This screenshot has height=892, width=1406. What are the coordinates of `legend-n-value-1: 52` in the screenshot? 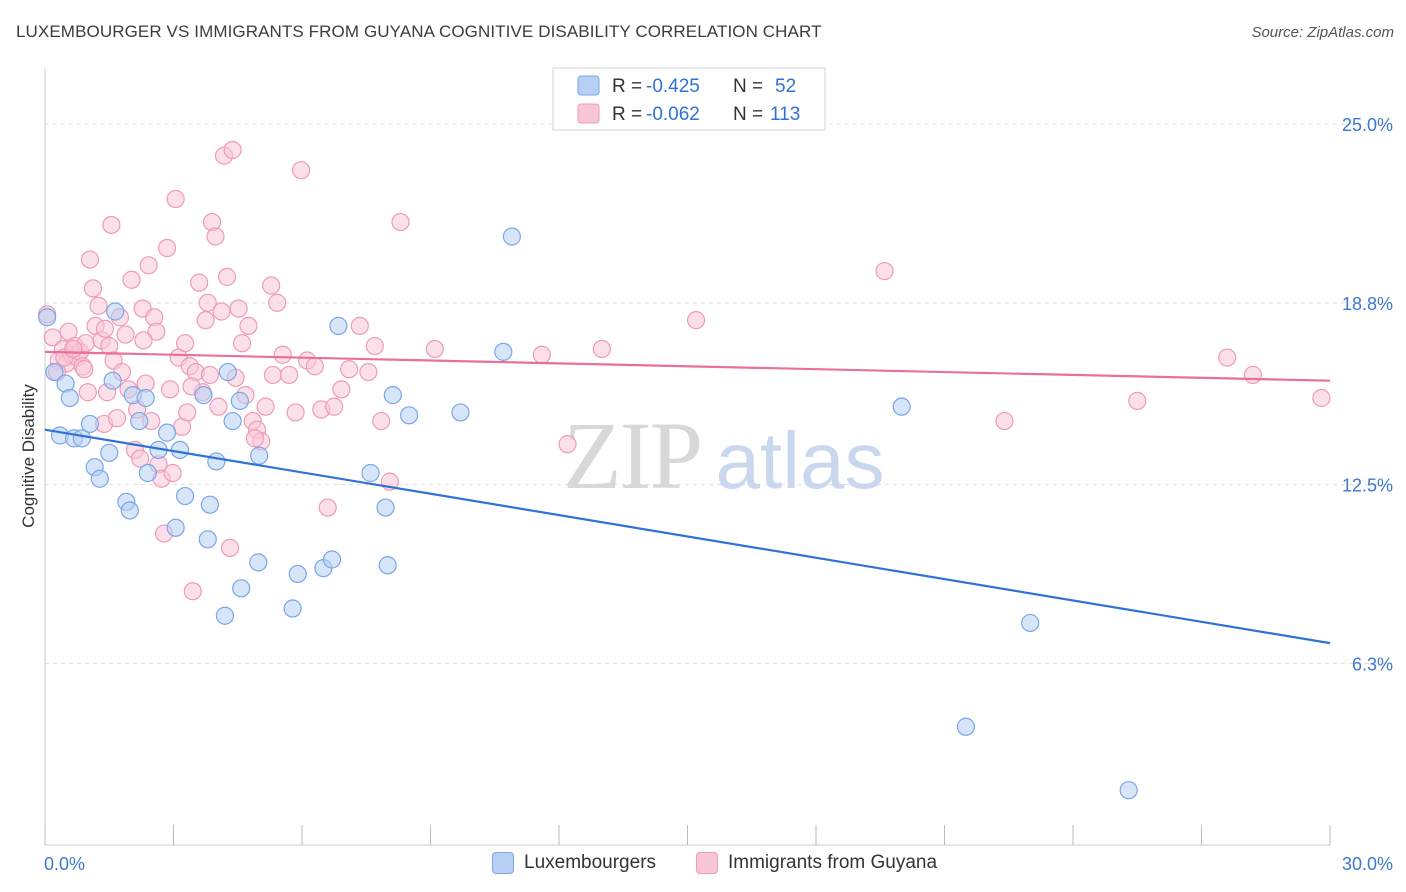 It's located at (785, 86).